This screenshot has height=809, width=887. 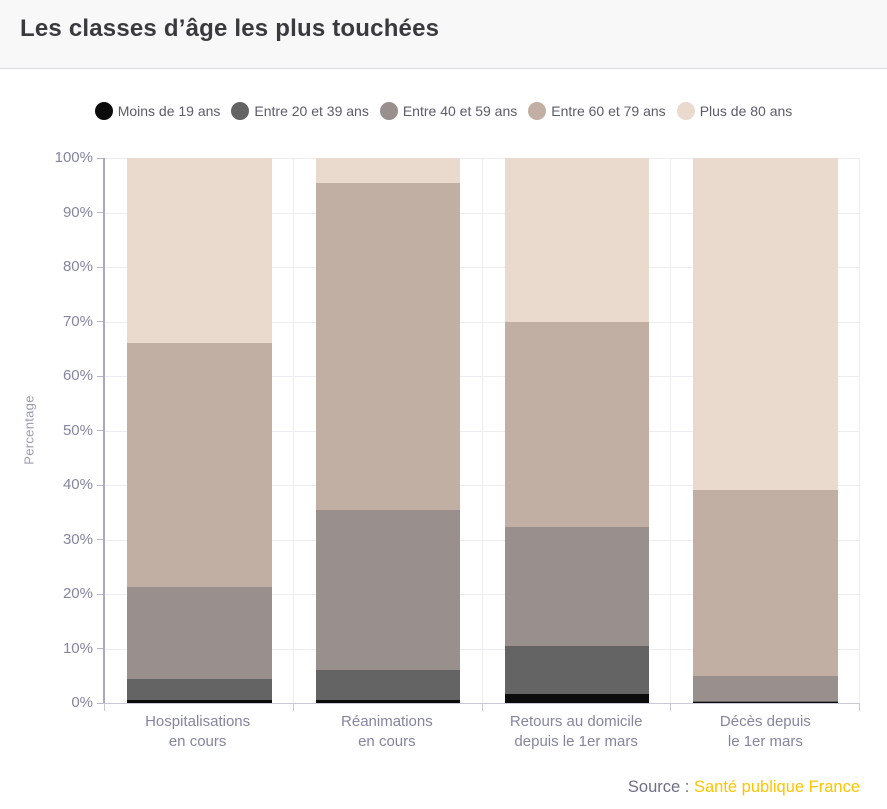 I want to click on legend-item-5: Plus de 80 ans, so click(x=734, y=111).